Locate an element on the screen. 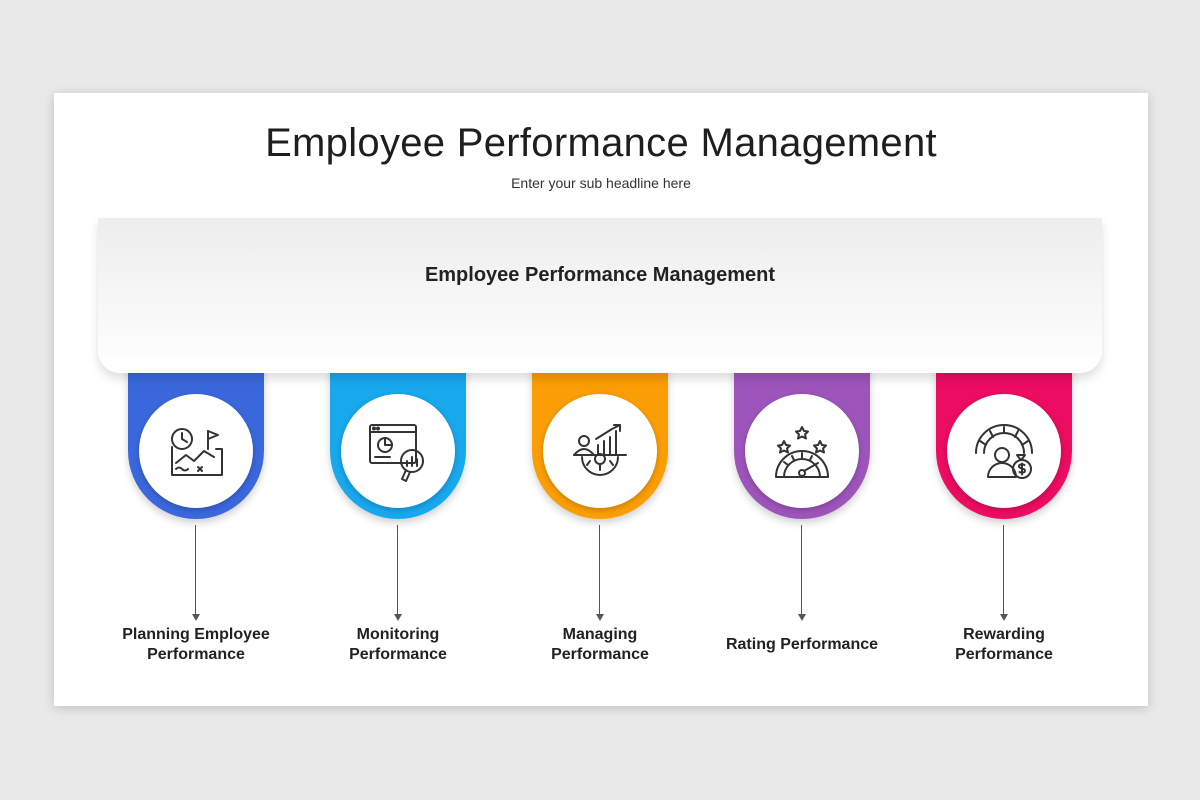 The width and height of the screenshot is (1200, 800). step-label: Managing Performance is located at coordinates (600, 644).